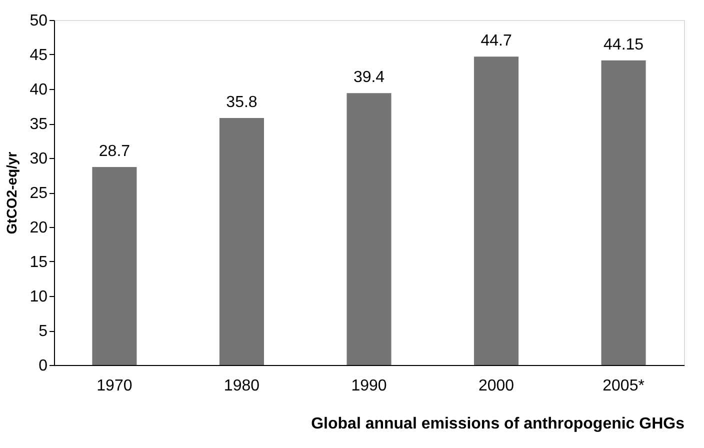 The height and width of the screenshot is (448, 704). I want to click on data-label: 35.8, so click(242, 102).